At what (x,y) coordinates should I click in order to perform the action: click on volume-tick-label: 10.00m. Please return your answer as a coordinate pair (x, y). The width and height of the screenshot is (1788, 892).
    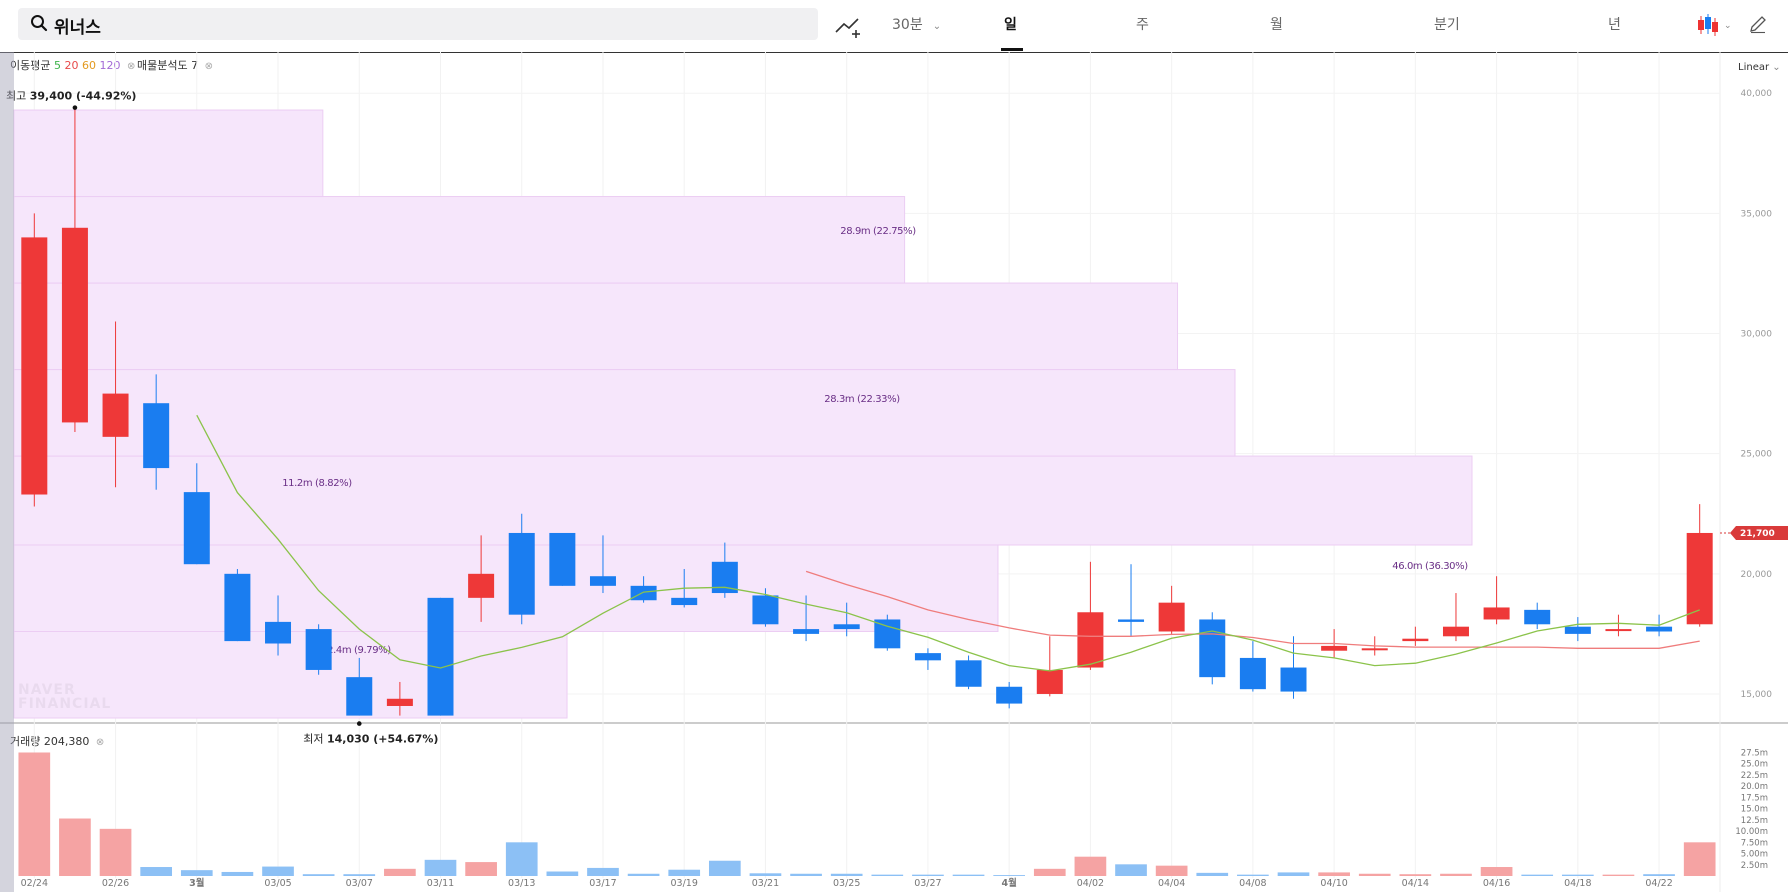
    Looking at the image, I should click on (1751, 832).